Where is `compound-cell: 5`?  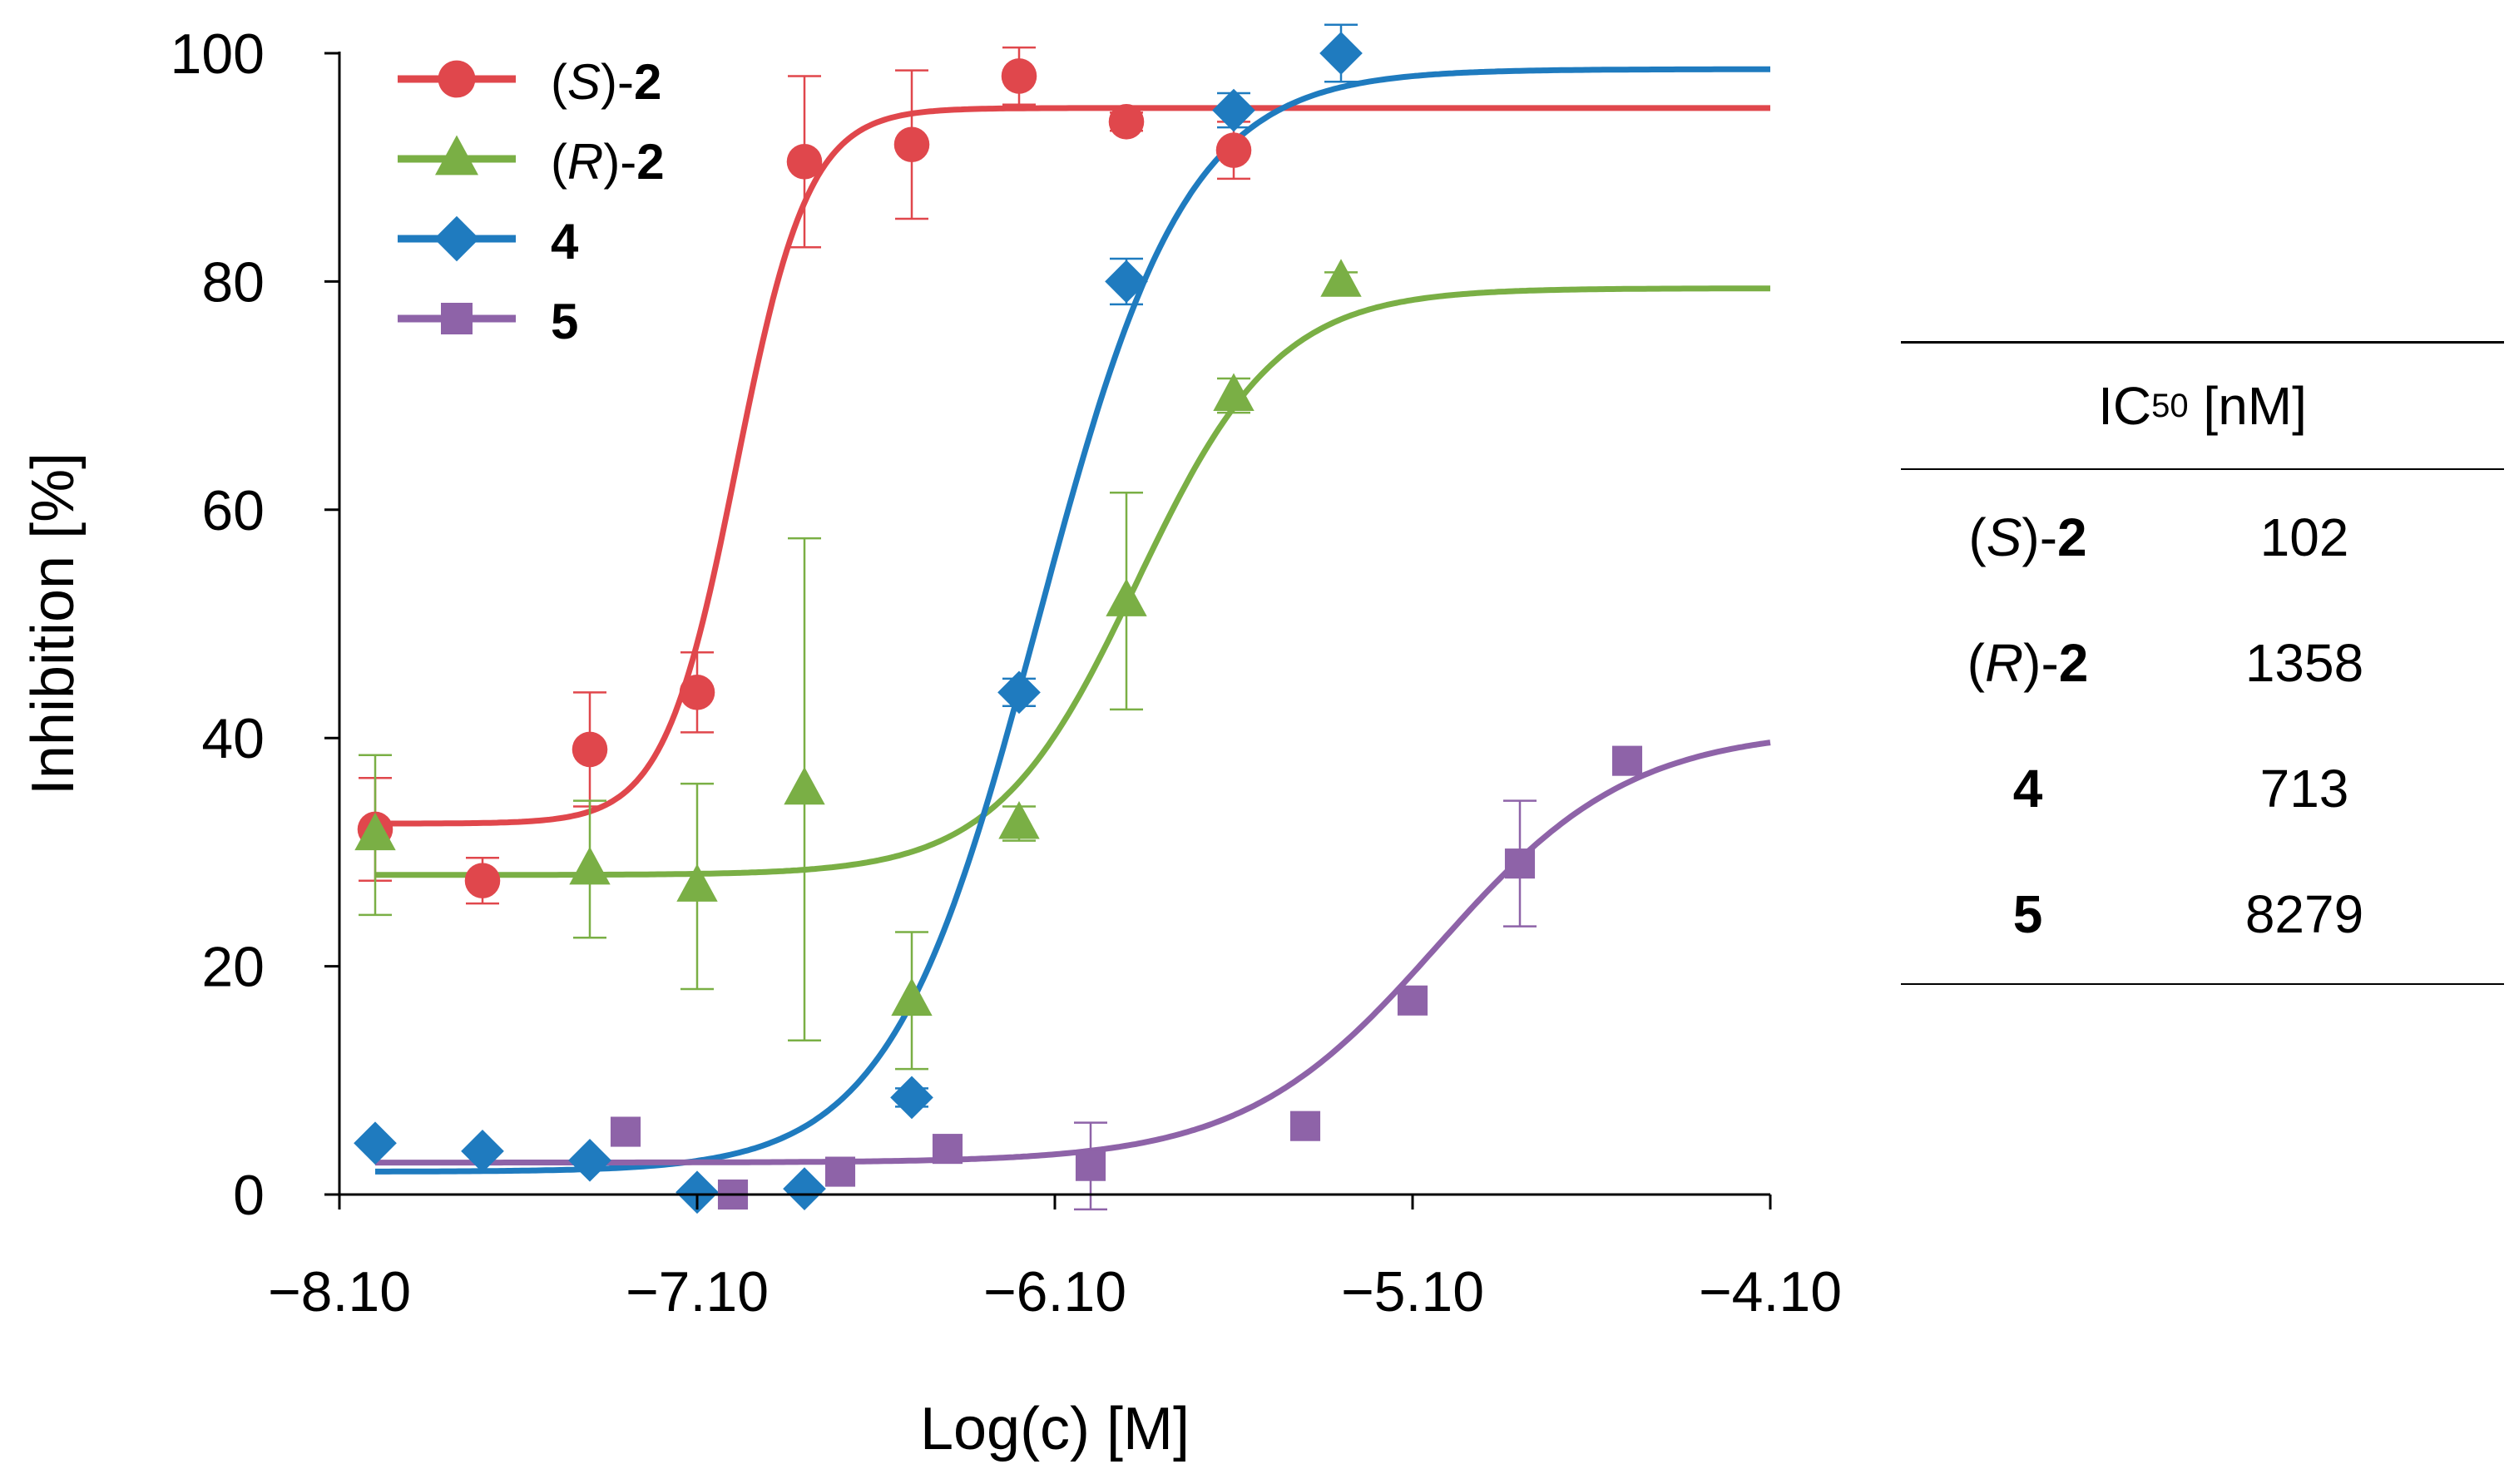 compound-cell: 5 is located at coordinates (2028, 914).